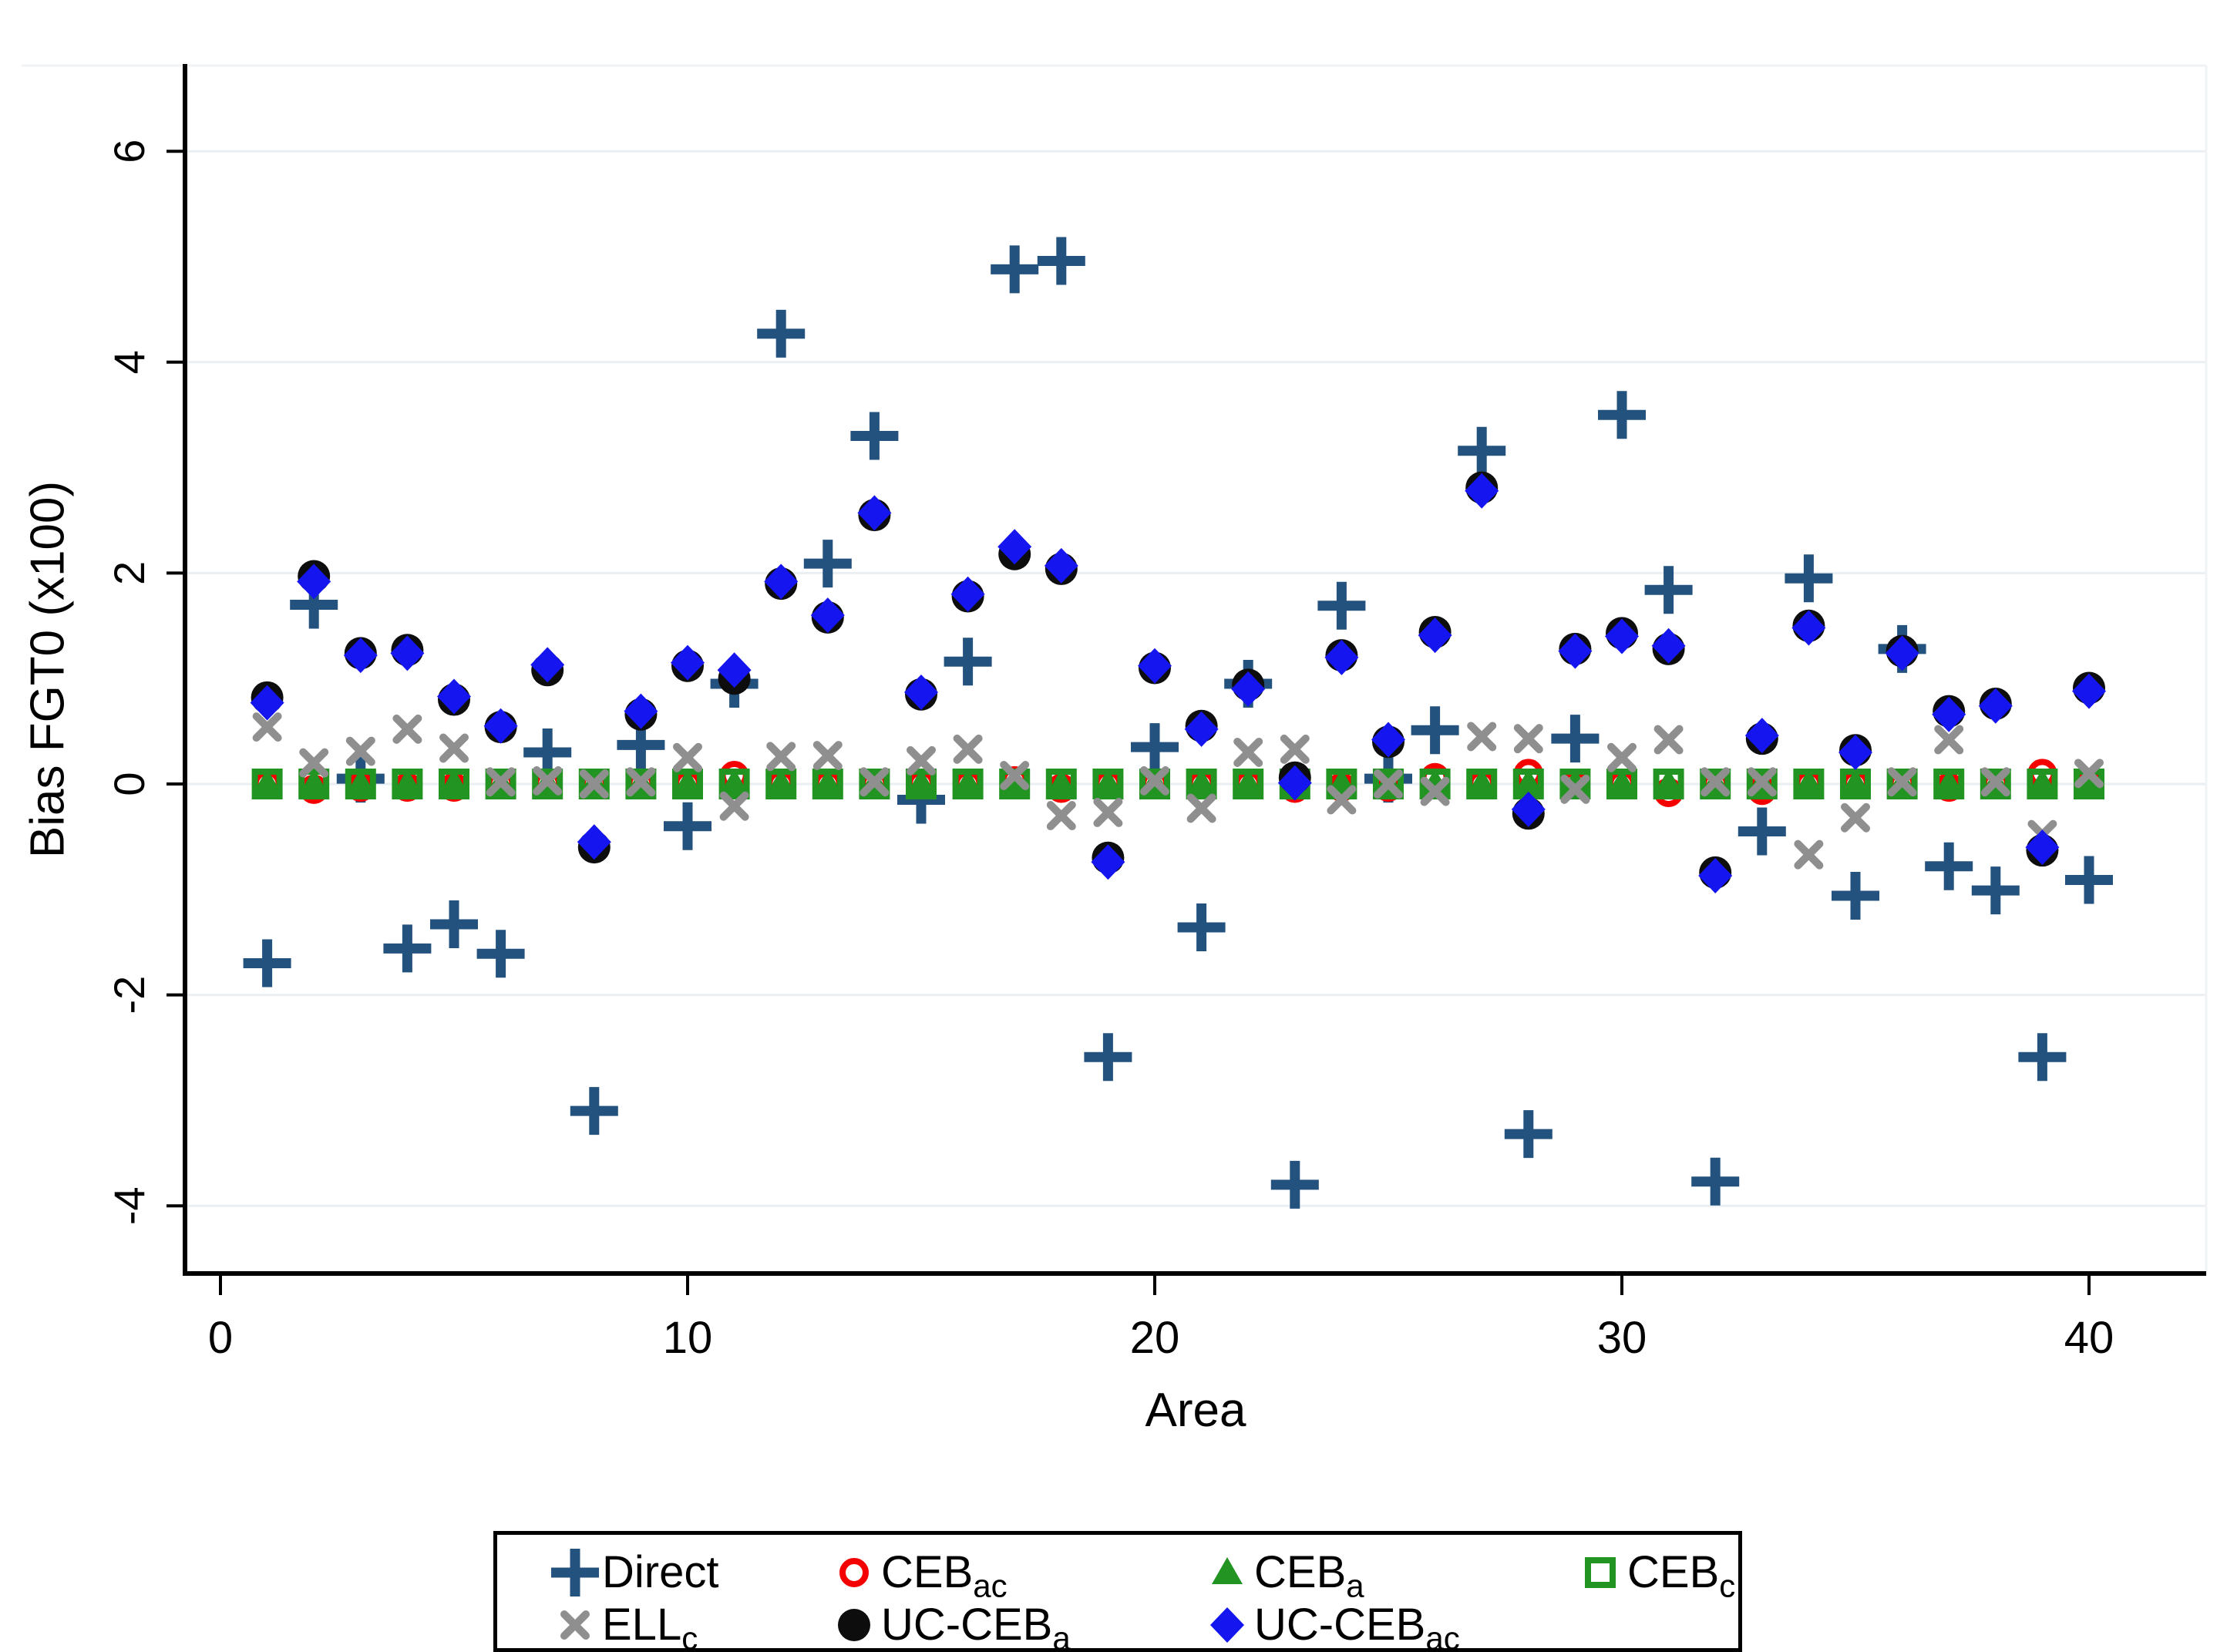 This screenshot has height=1652, width=2227. What do you see at coordinates (1227, 1625) in the screenshot?
I see `diamond-marker-icon` at bounding box center [1227, 1625].